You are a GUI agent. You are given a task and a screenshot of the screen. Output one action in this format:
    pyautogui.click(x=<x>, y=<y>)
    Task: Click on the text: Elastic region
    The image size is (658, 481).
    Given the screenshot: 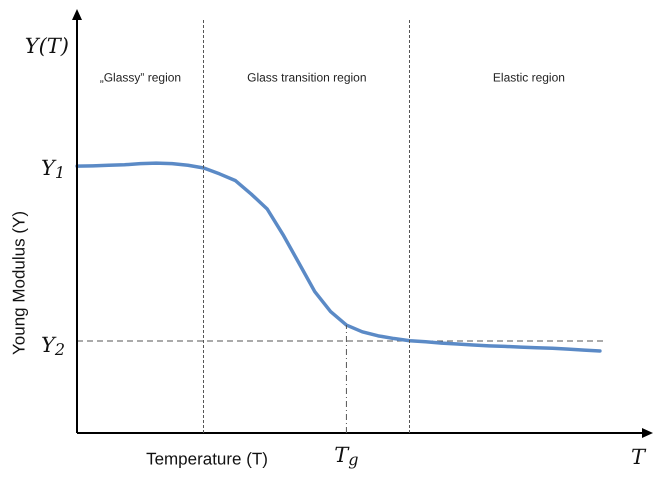 What is the action you would take?
    pyautogui.click(x=528, y=77)
    